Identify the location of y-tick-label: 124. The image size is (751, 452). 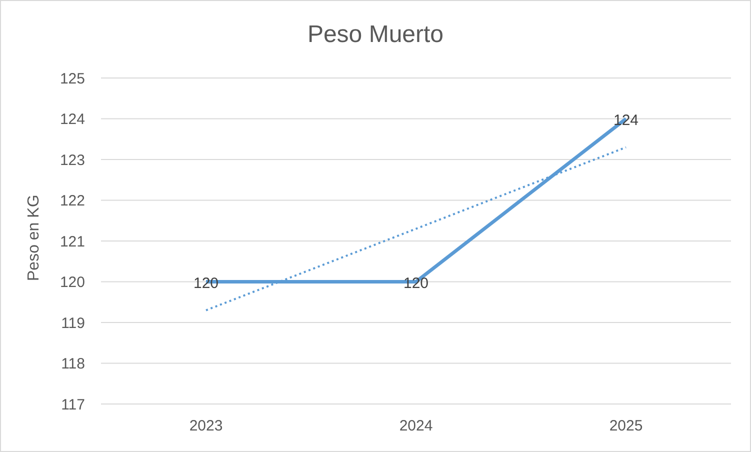
(72, 119).